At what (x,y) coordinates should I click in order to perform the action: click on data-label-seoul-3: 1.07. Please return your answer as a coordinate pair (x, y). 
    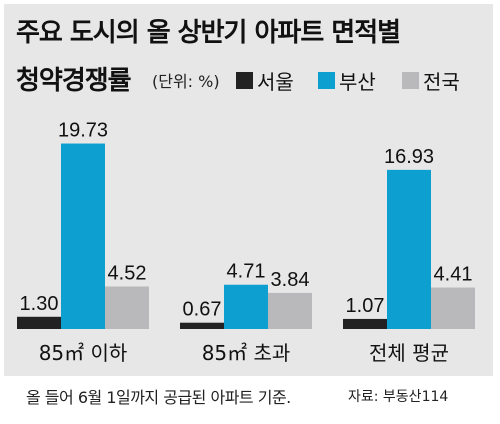
    Looking at the image, I should click on (365, 306).